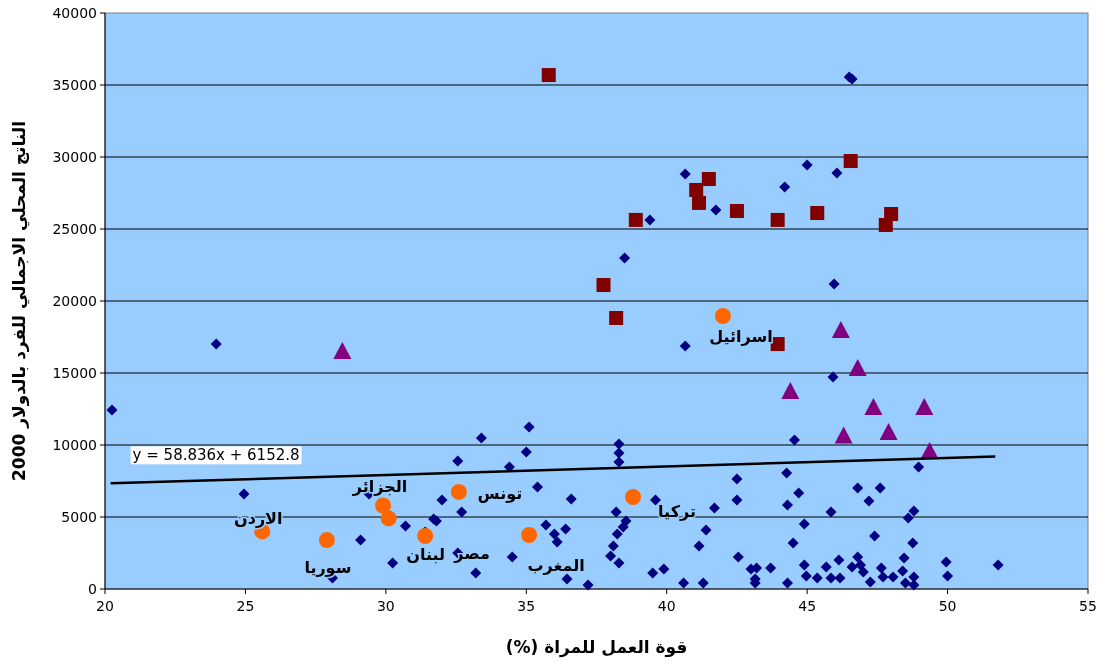 The height and width of the screenshot is (666, 1109). I want to click on x-tick-label: 30, so click(385, 606).